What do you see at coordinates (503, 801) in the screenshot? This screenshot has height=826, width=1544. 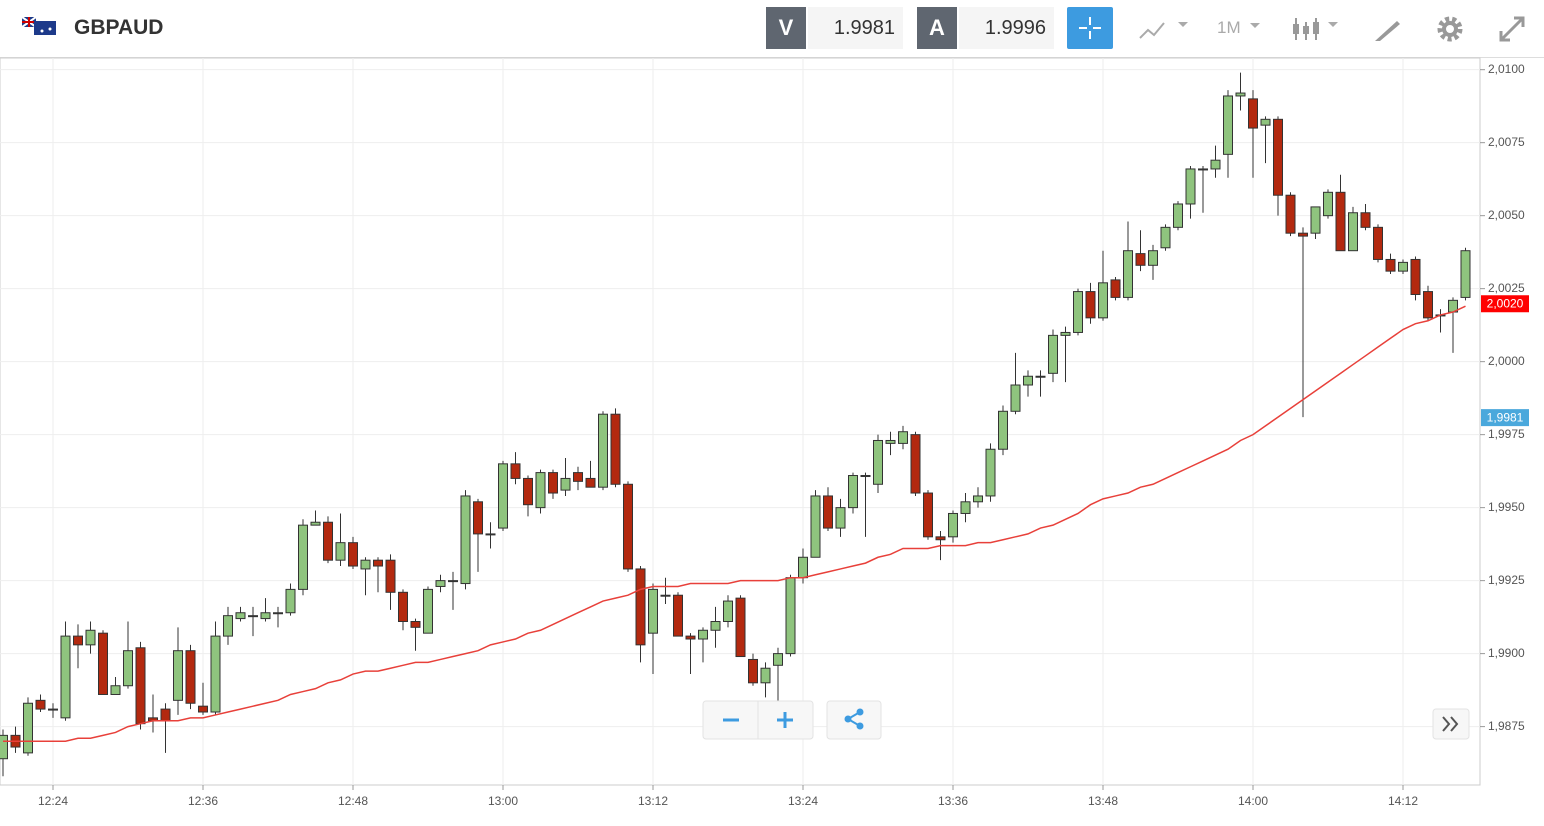 I see `x-tick-label: 13:00` at bounding box center [503, 801].